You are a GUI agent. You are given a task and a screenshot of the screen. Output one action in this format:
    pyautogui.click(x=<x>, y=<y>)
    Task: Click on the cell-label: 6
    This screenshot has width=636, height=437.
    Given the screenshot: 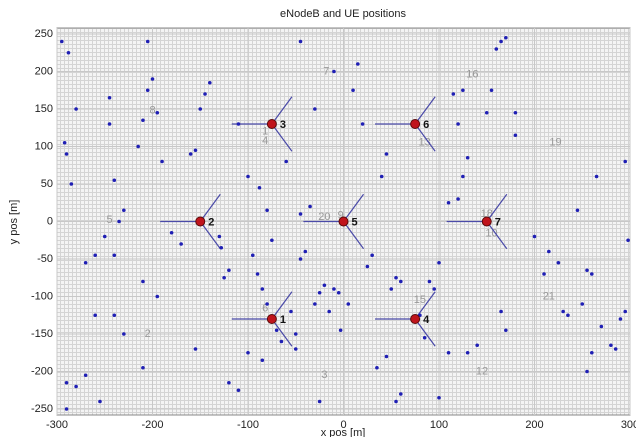 What is the action you would take?
    pyautogui.click(x=265, y=308)
    